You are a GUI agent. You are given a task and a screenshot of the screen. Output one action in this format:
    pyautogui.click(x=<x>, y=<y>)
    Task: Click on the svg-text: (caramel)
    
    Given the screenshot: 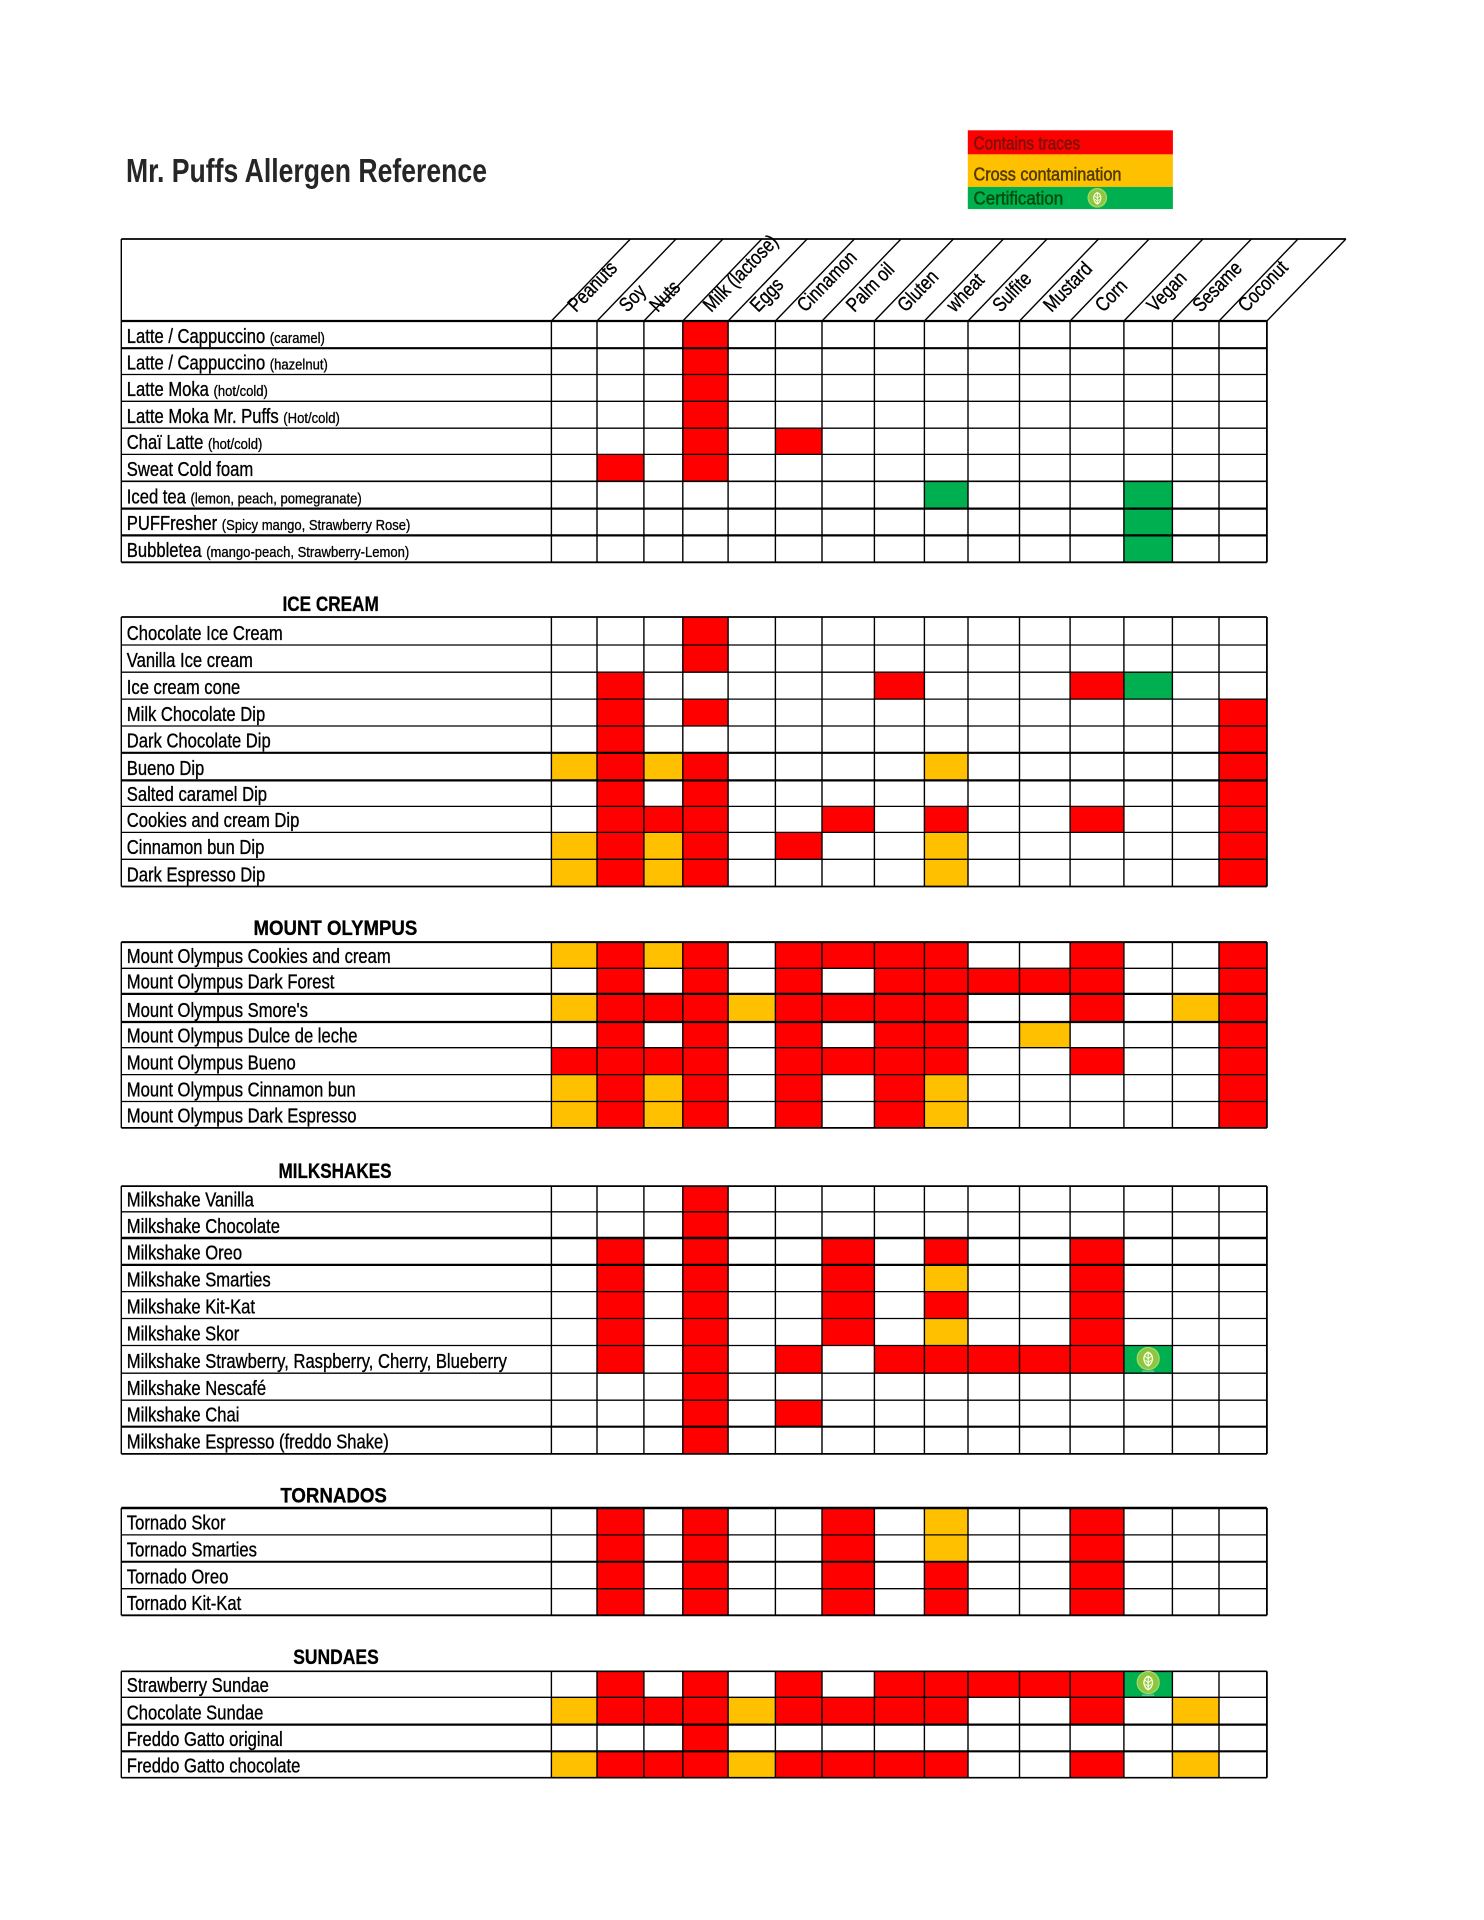 What is the action you would take?
    pyautogui.click(x=297, y=339)
    